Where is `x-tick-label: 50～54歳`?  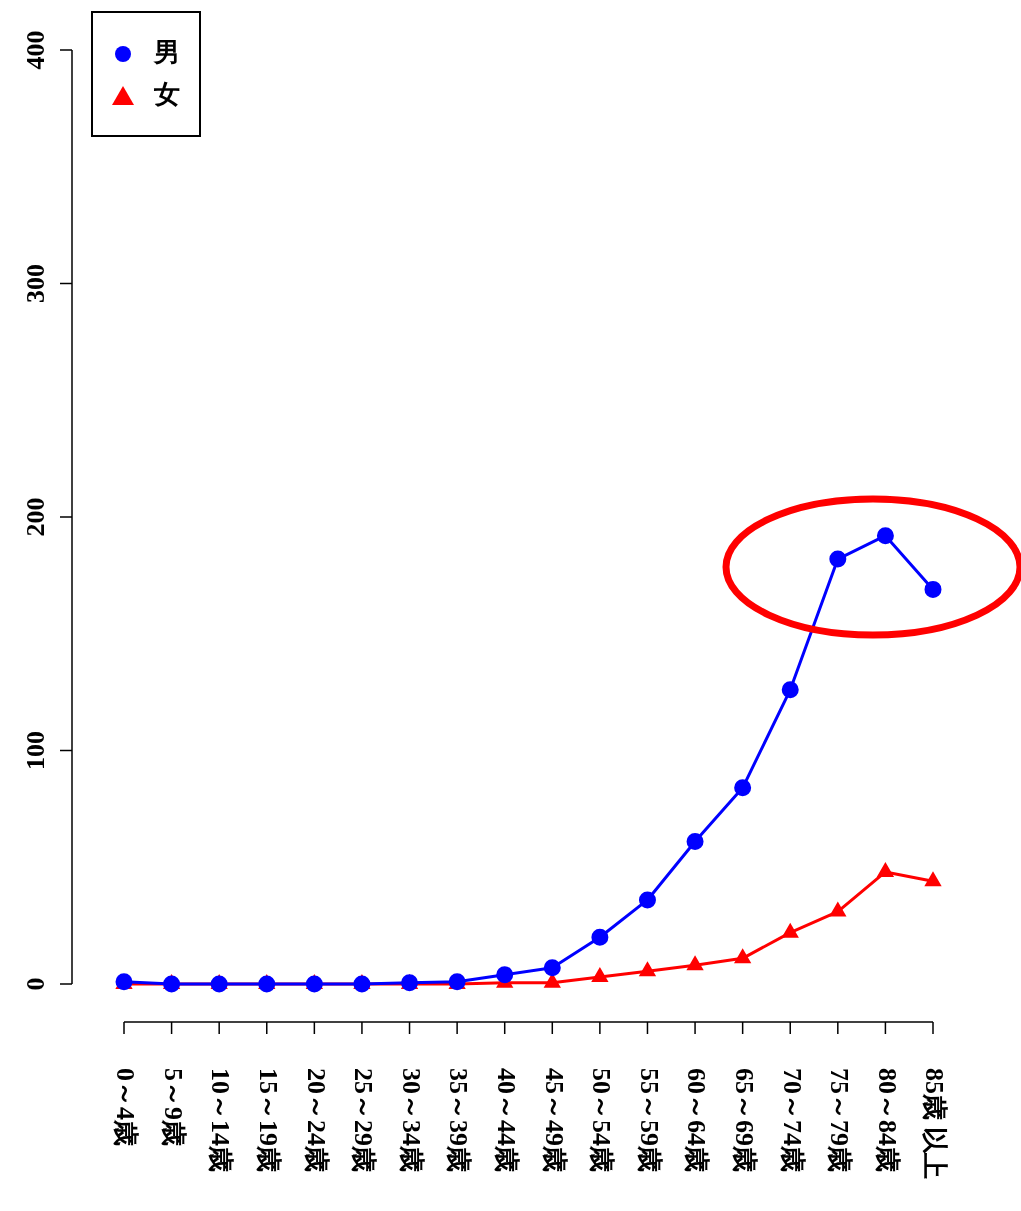 x-tick-label: 50～54歳 is located at coordinates (602, 1120).